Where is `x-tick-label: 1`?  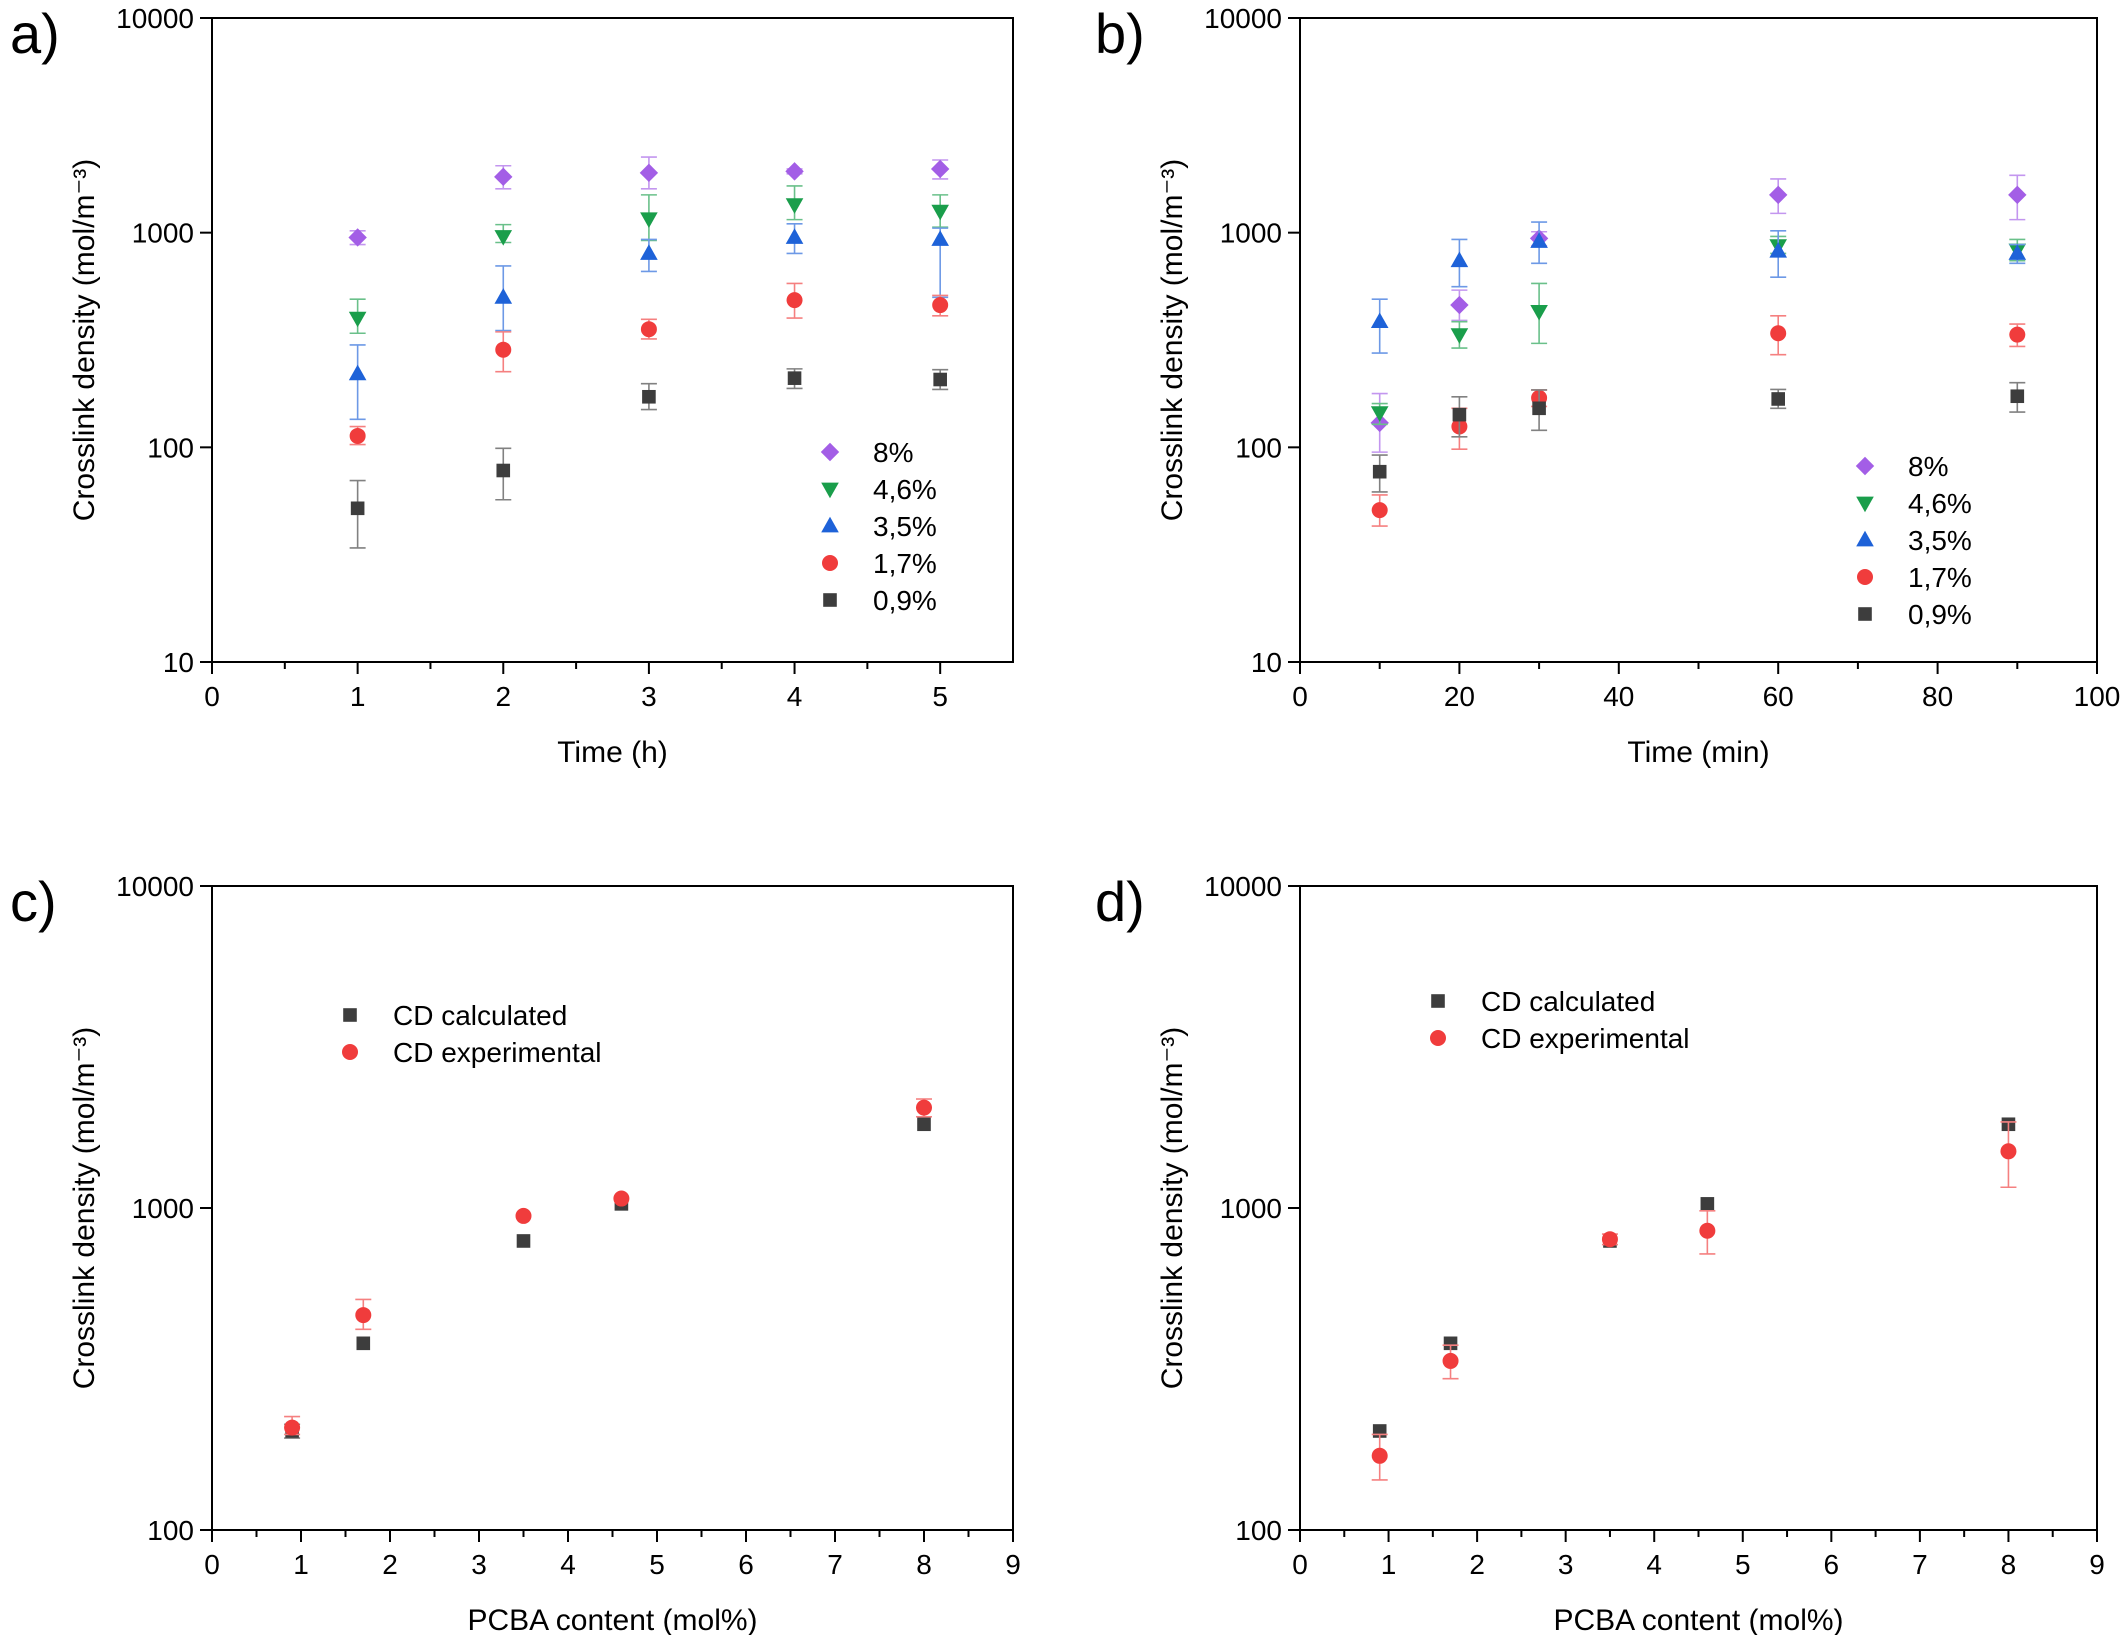 x-tick-label: 1 is located at coordinates (1389, 1564).